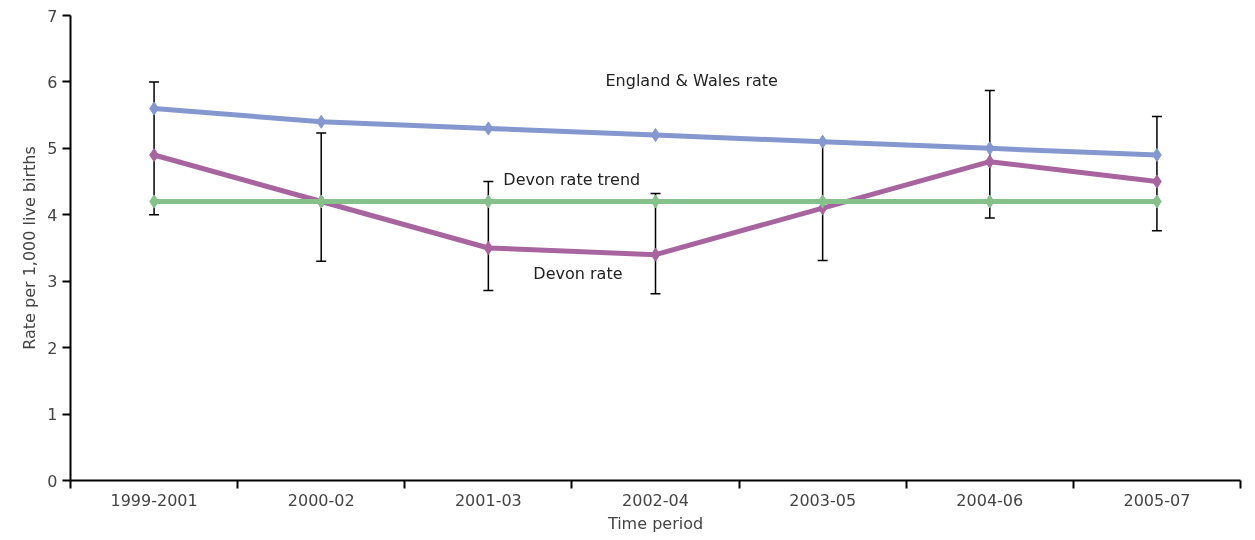 This screenshot has width=1255, height=540. What do you see at coordinates (52, 16) in the screenshot?
I see `y-tick-label: 7` at bounding box center [52, 16].